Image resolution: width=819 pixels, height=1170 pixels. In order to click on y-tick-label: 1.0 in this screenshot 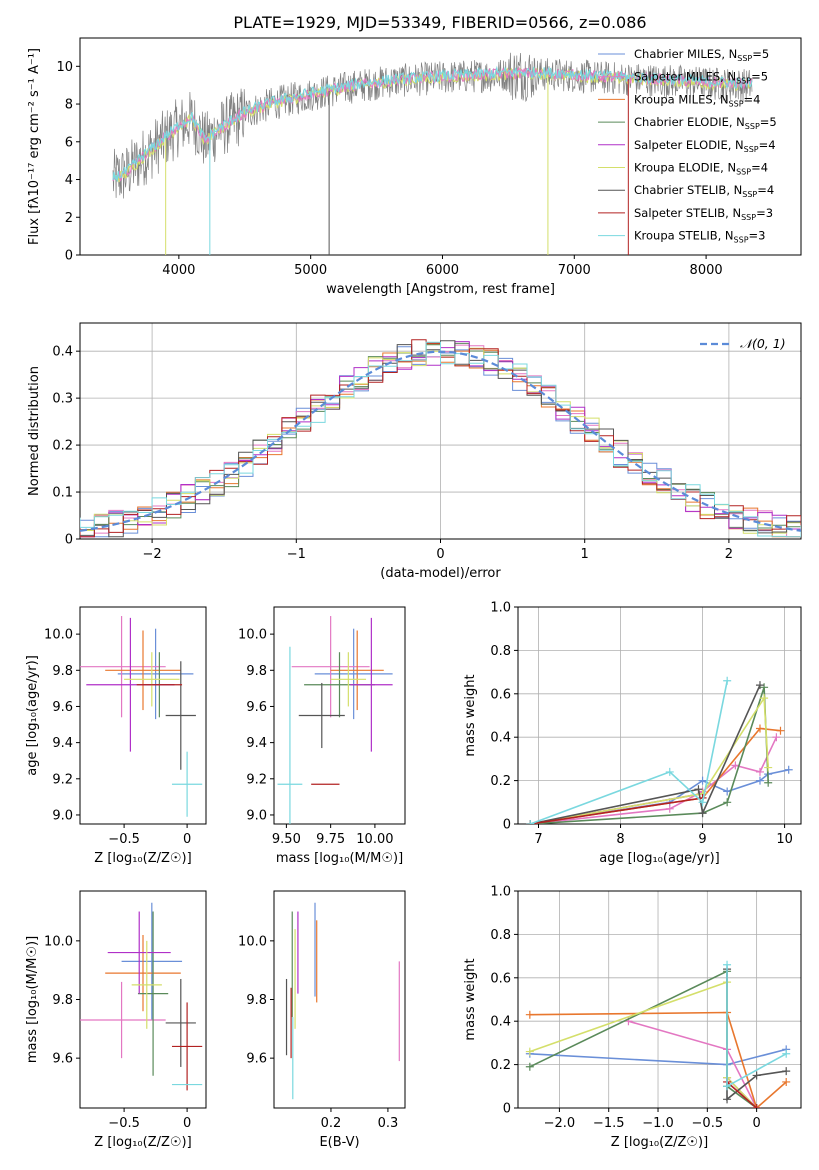, I will do `click(500, 892)`.